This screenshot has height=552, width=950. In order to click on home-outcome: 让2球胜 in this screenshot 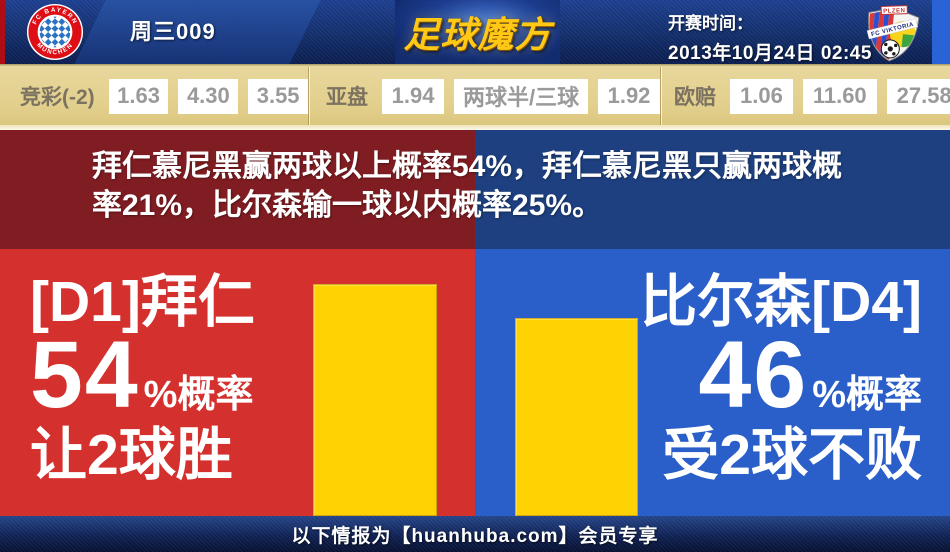, I will do `click(131, 455)`.